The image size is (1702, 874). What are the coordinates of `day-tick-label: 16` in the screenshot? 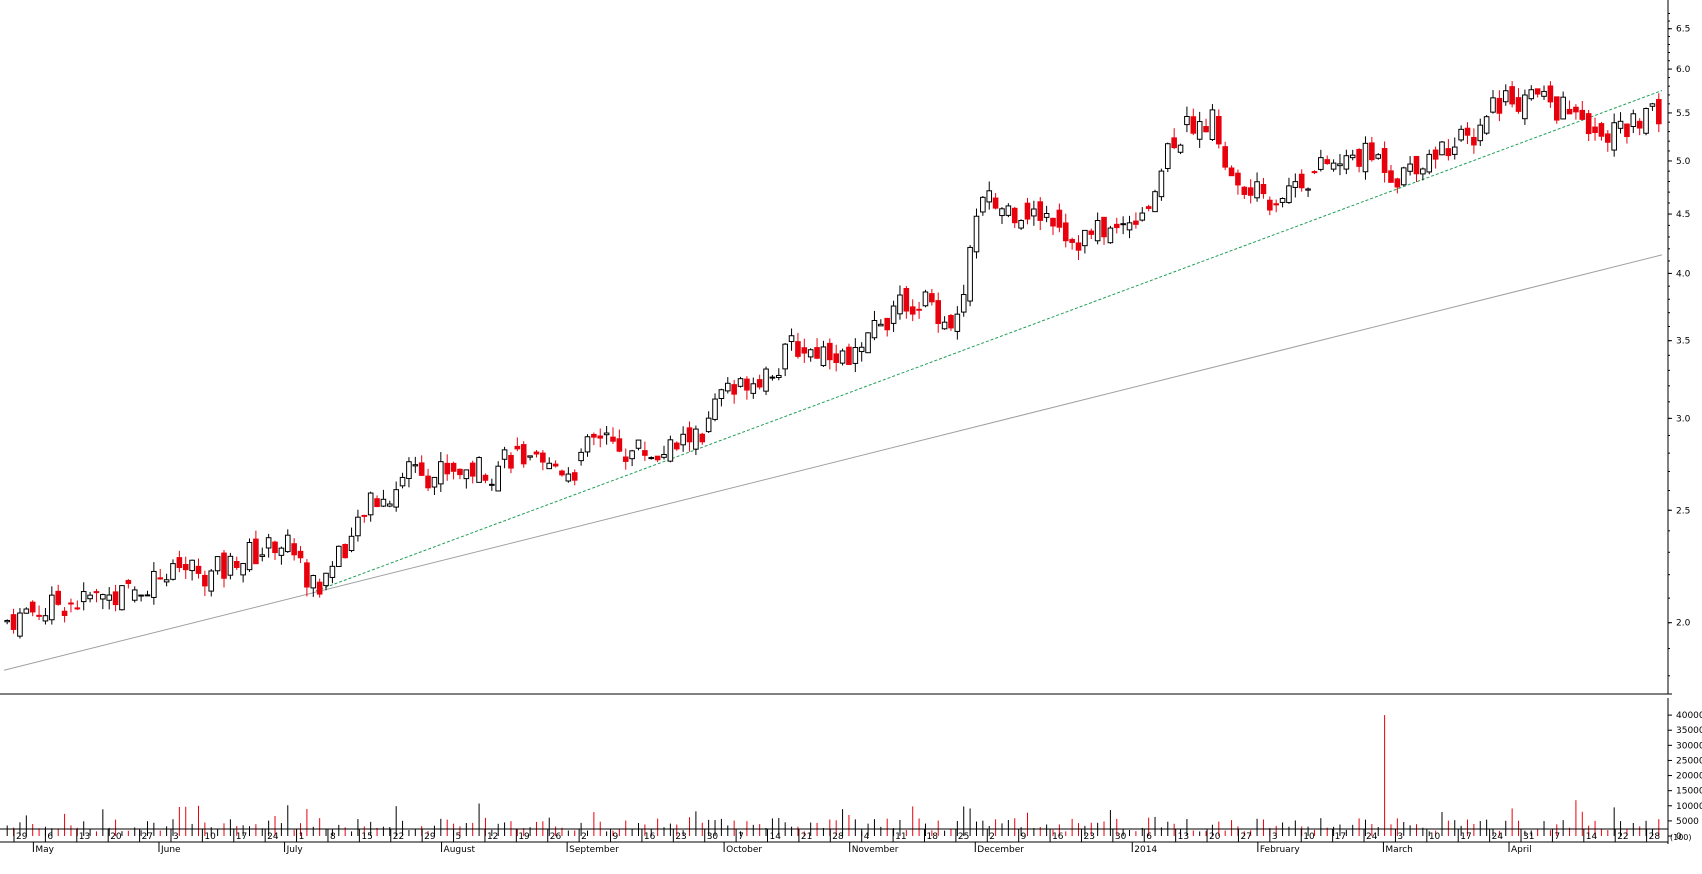 It's located at (650, 837).